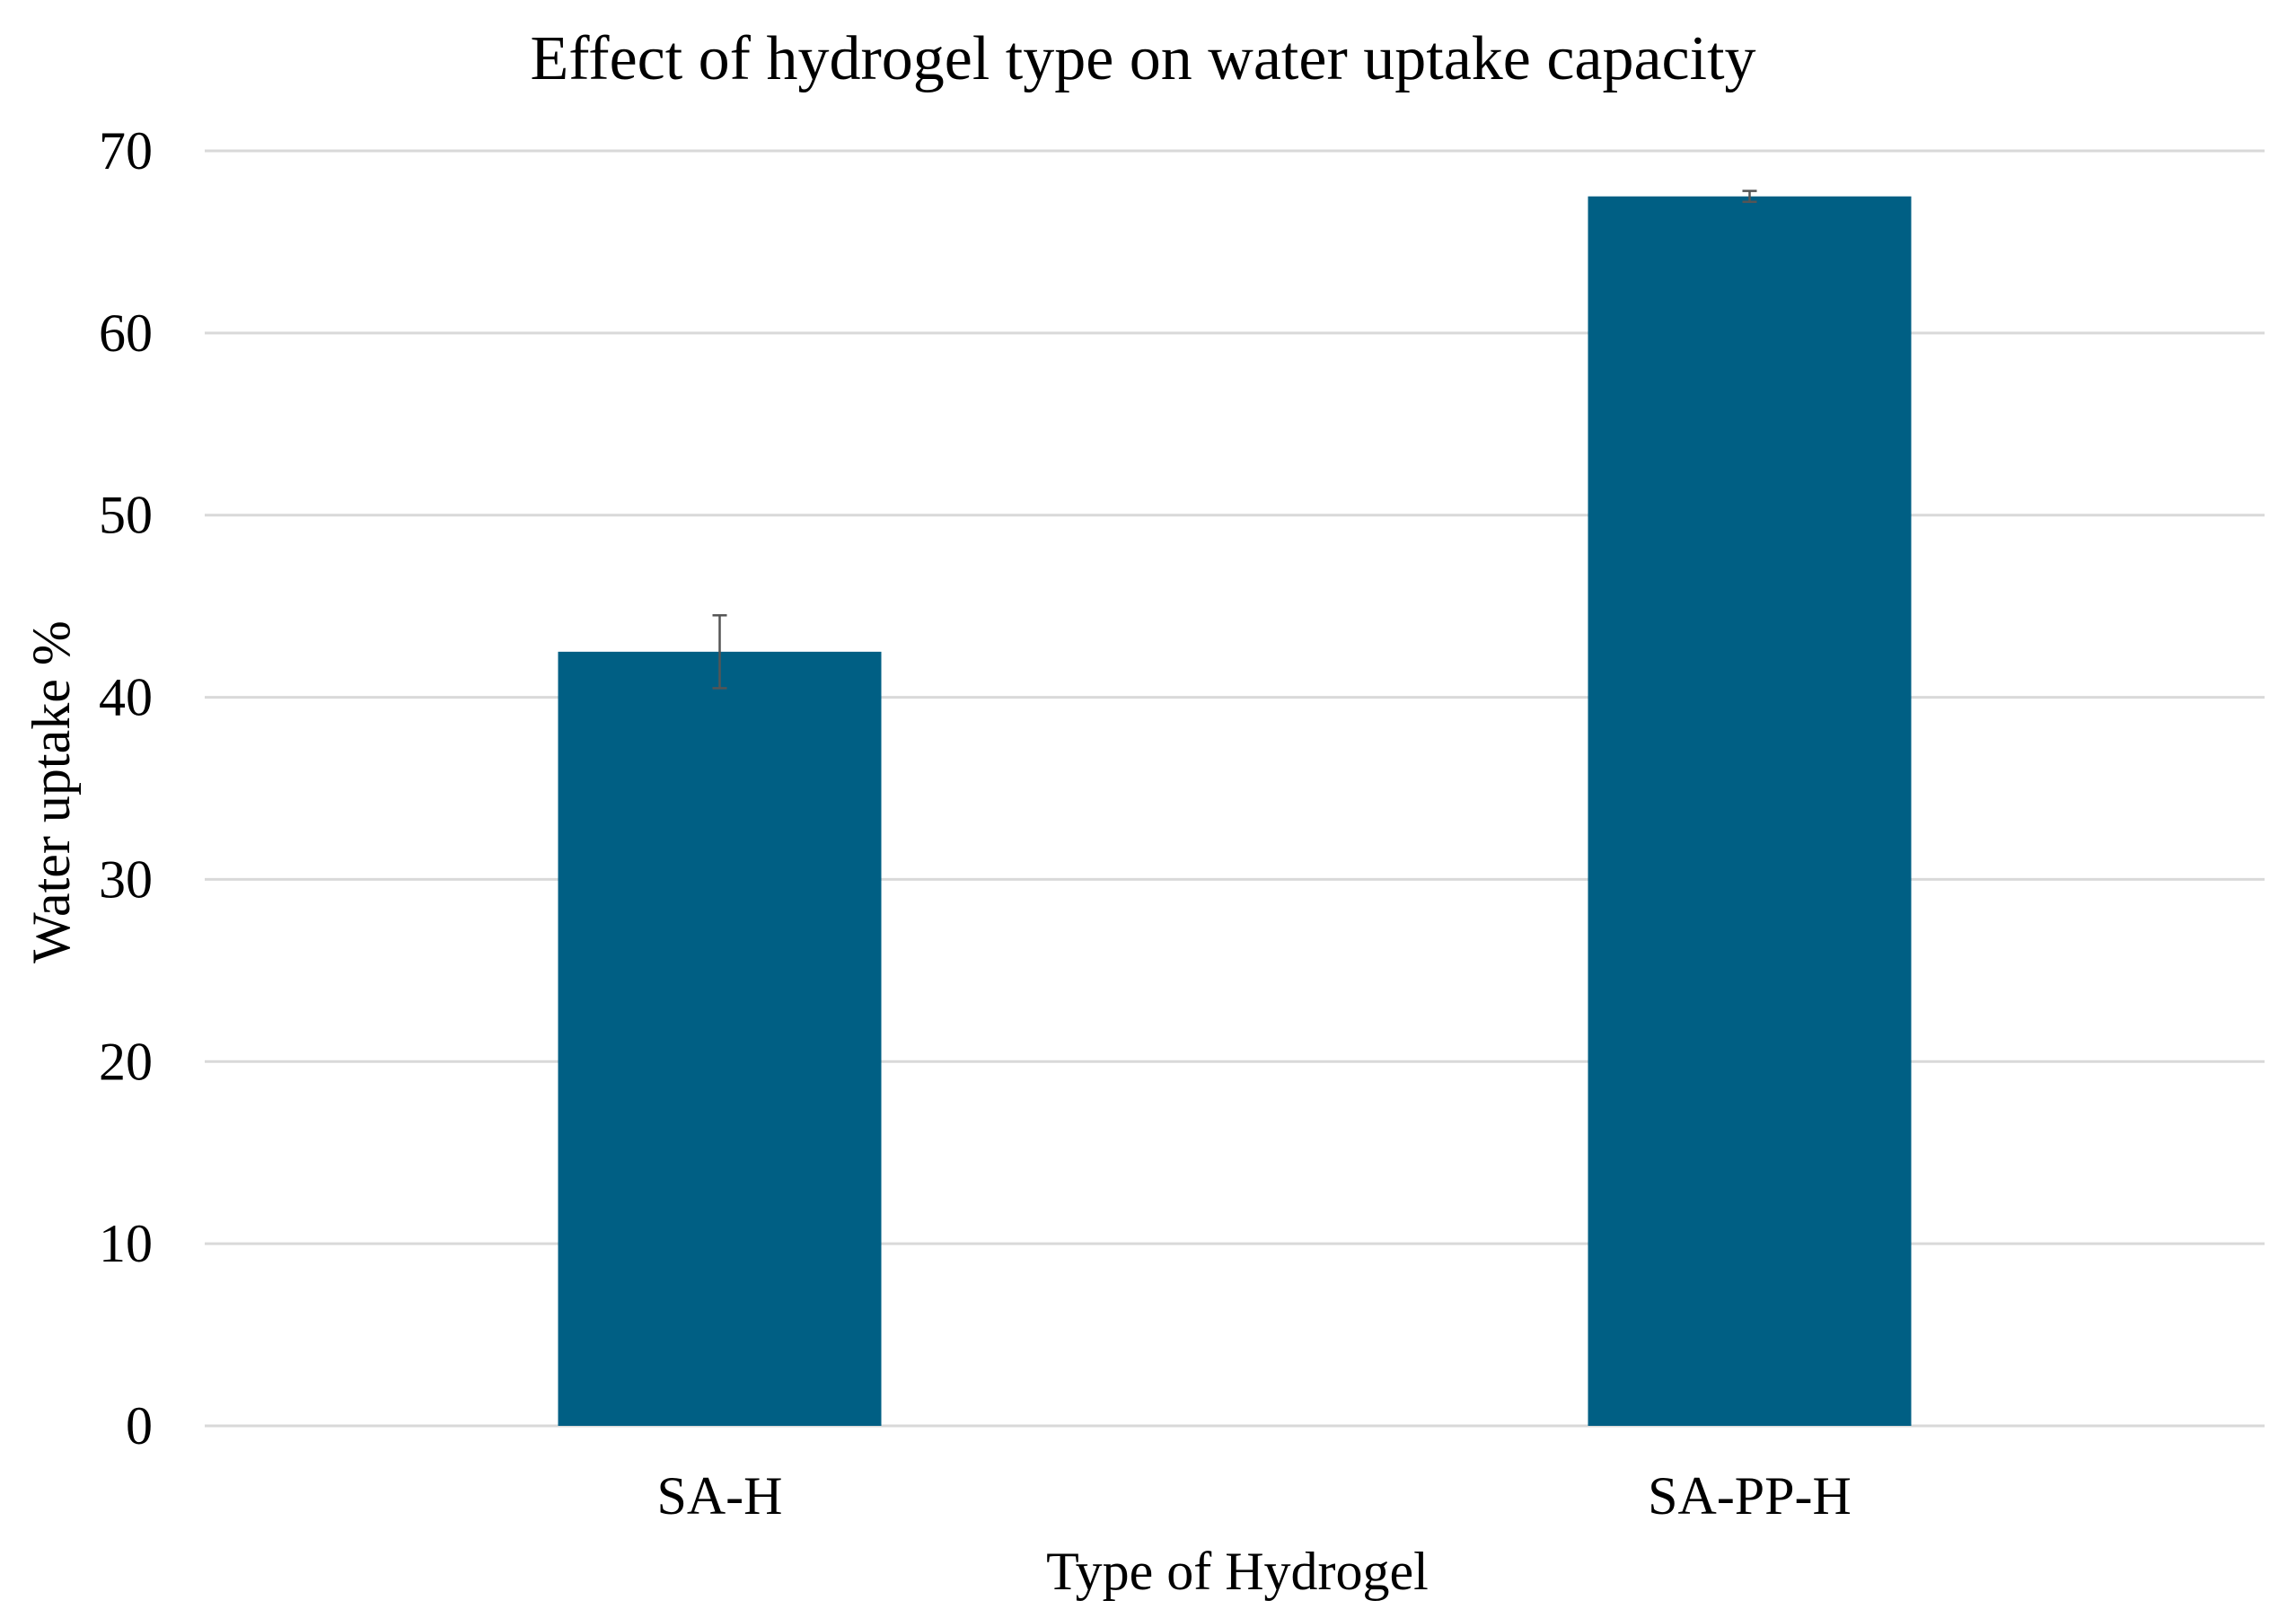  What do you see at coordinates (1750, 1496) in the screenshot?
I see `x-category-label: SA-PP-H` at bounding box center [1750, 1496].